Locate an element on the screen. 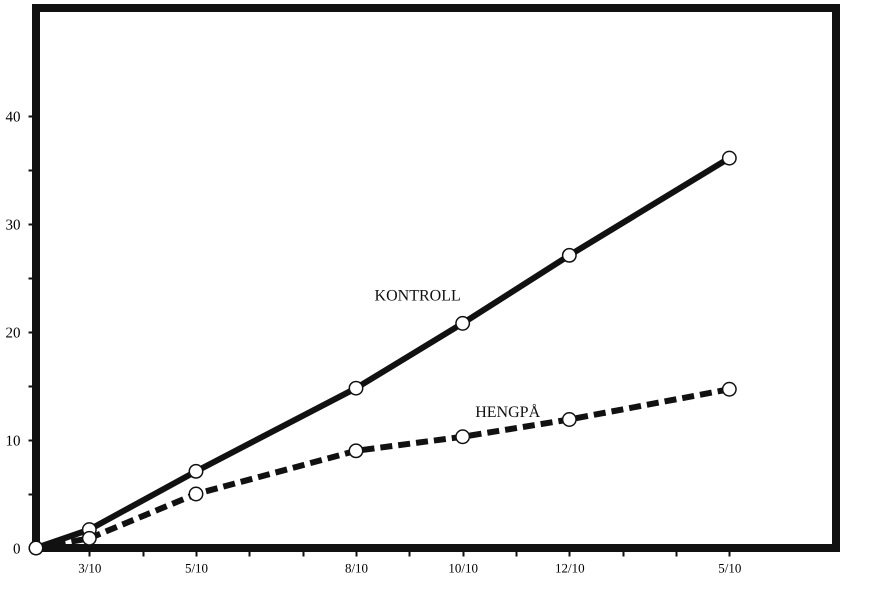  y-tick-label: 20 is located at coordinates (13, 334).